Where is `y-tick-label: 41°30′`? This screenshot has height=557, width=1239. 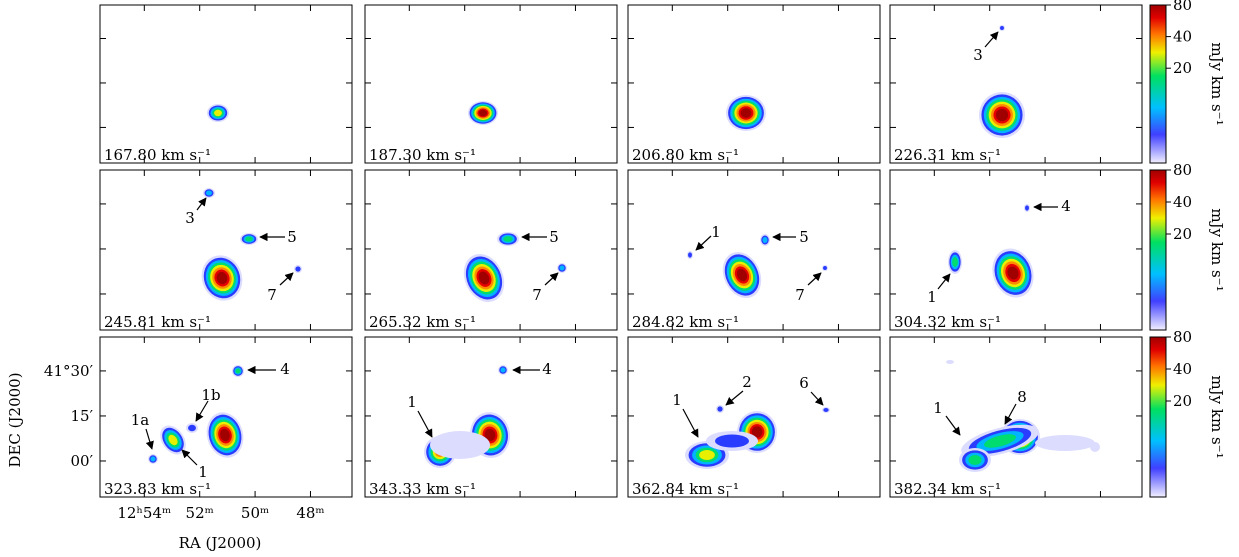
y-tick-label: 41°30′ is located at coordinates (69, 371).